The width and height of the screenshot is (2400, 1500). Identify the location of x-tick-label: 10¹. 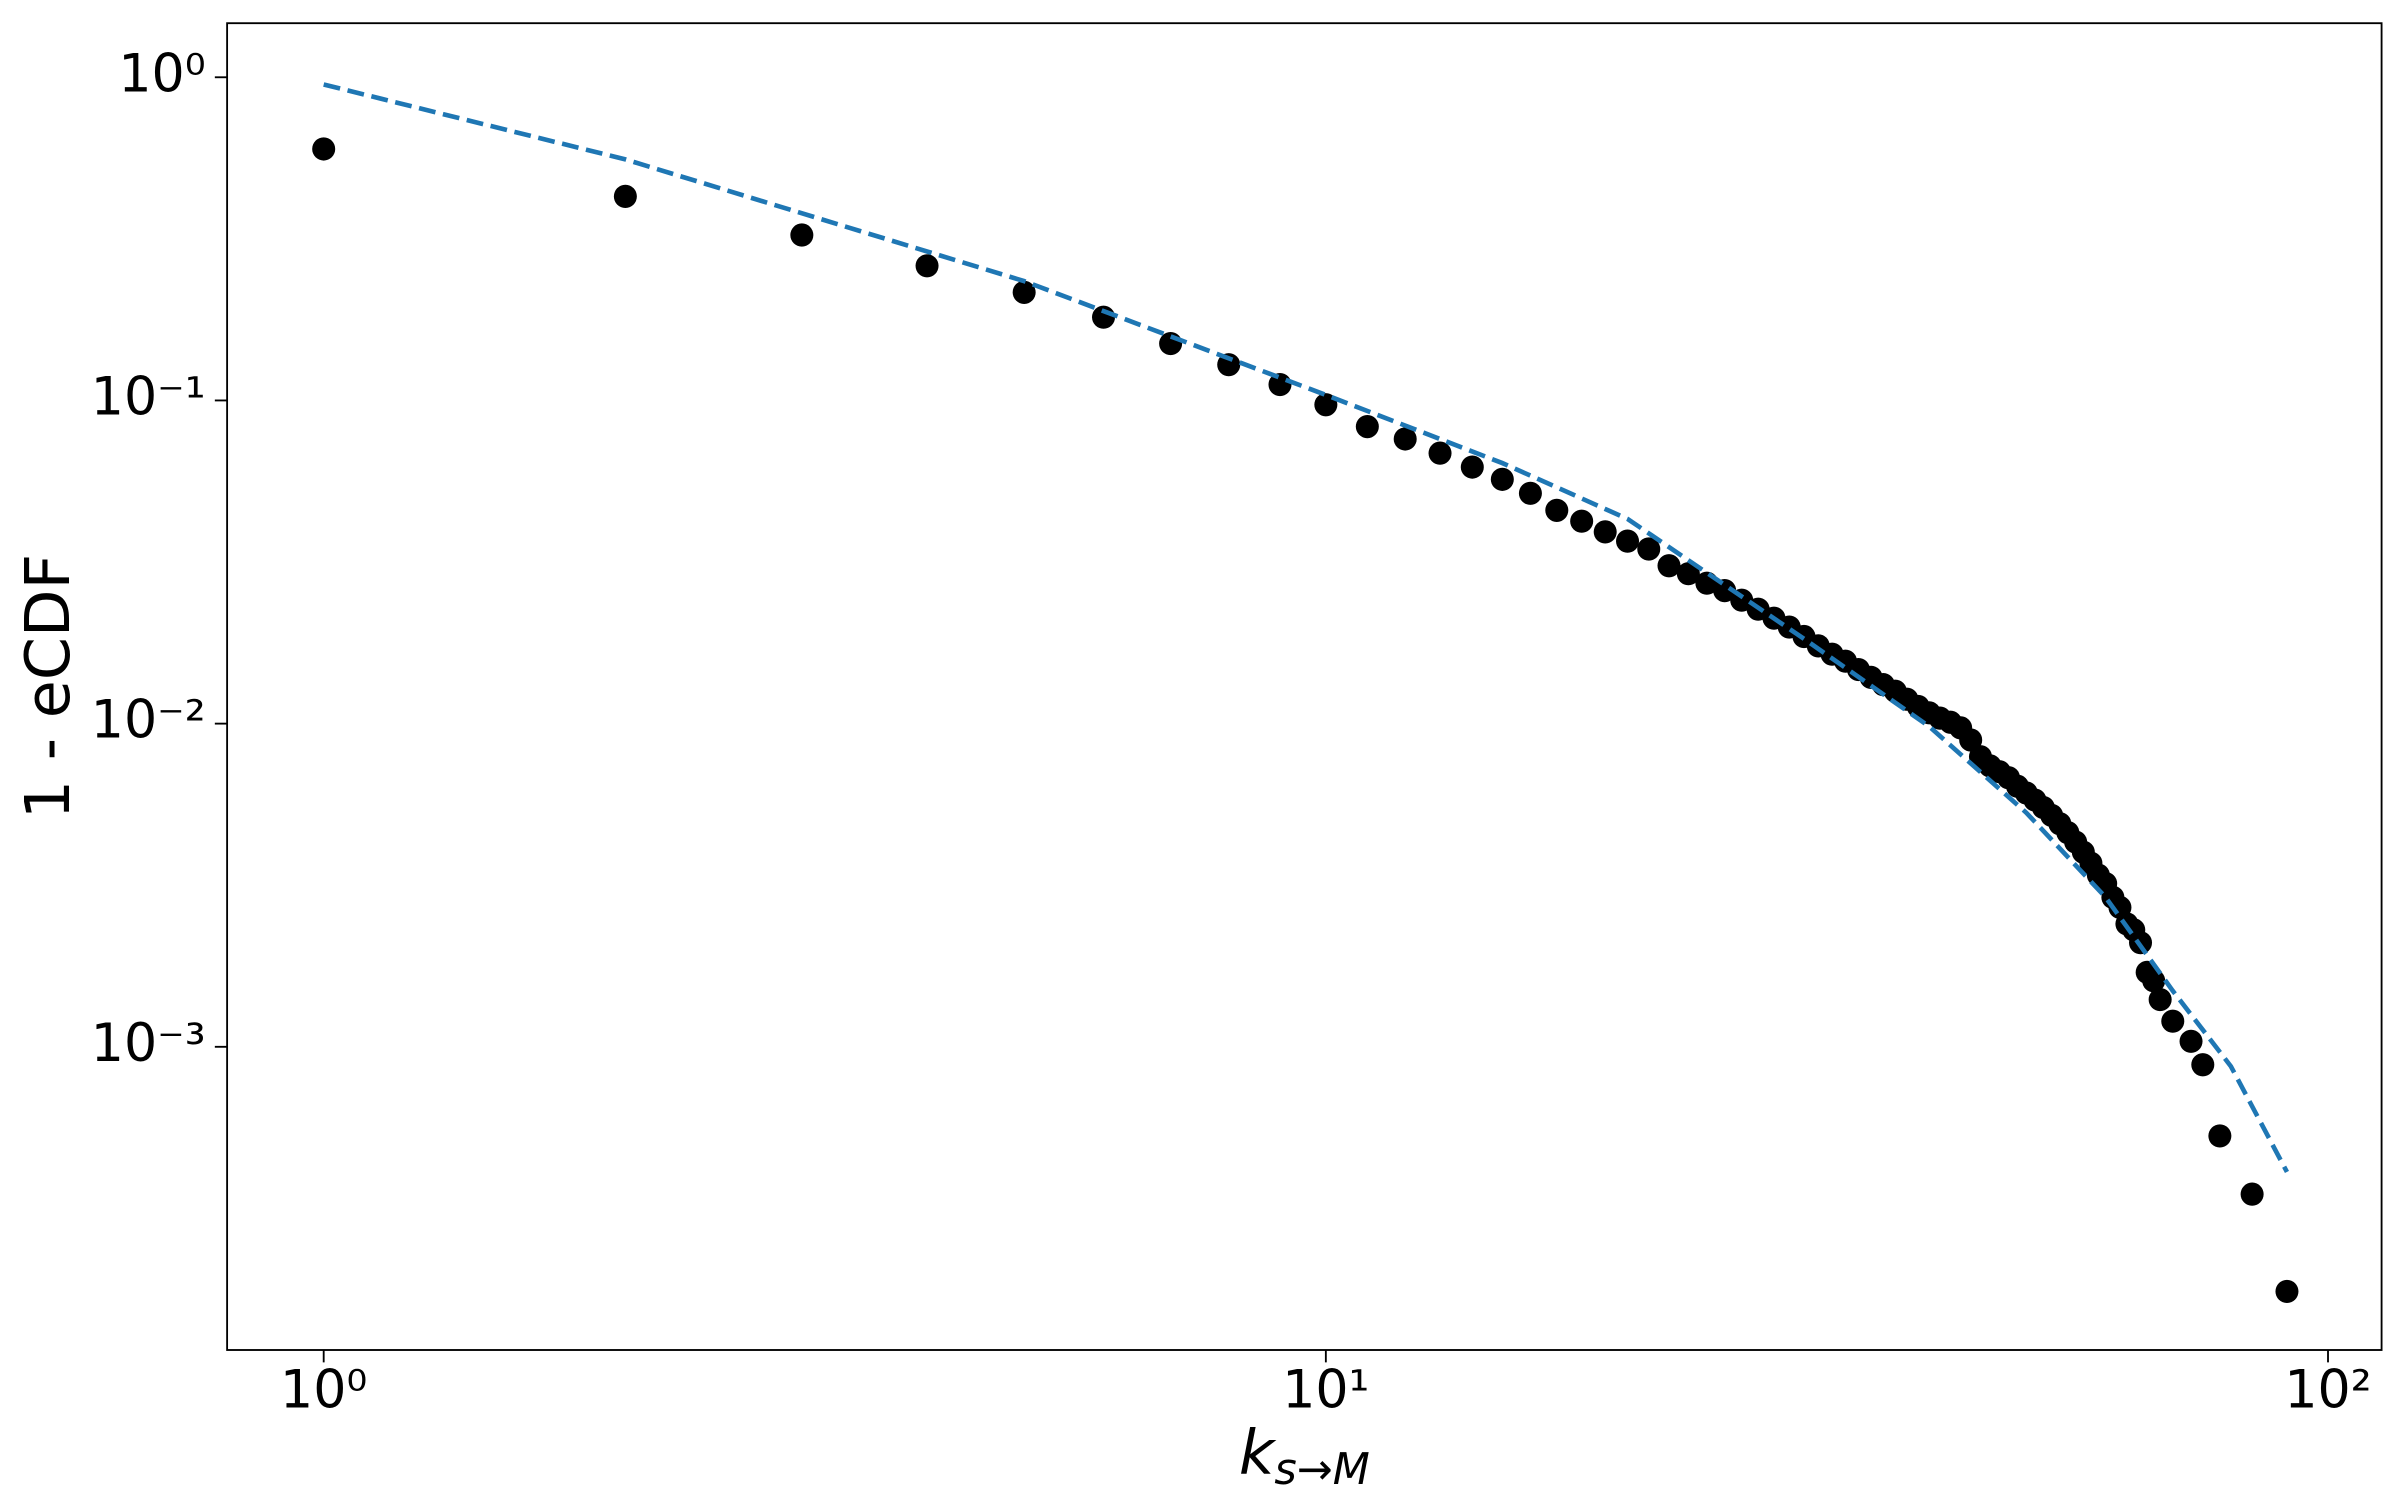
(1325, 1389).